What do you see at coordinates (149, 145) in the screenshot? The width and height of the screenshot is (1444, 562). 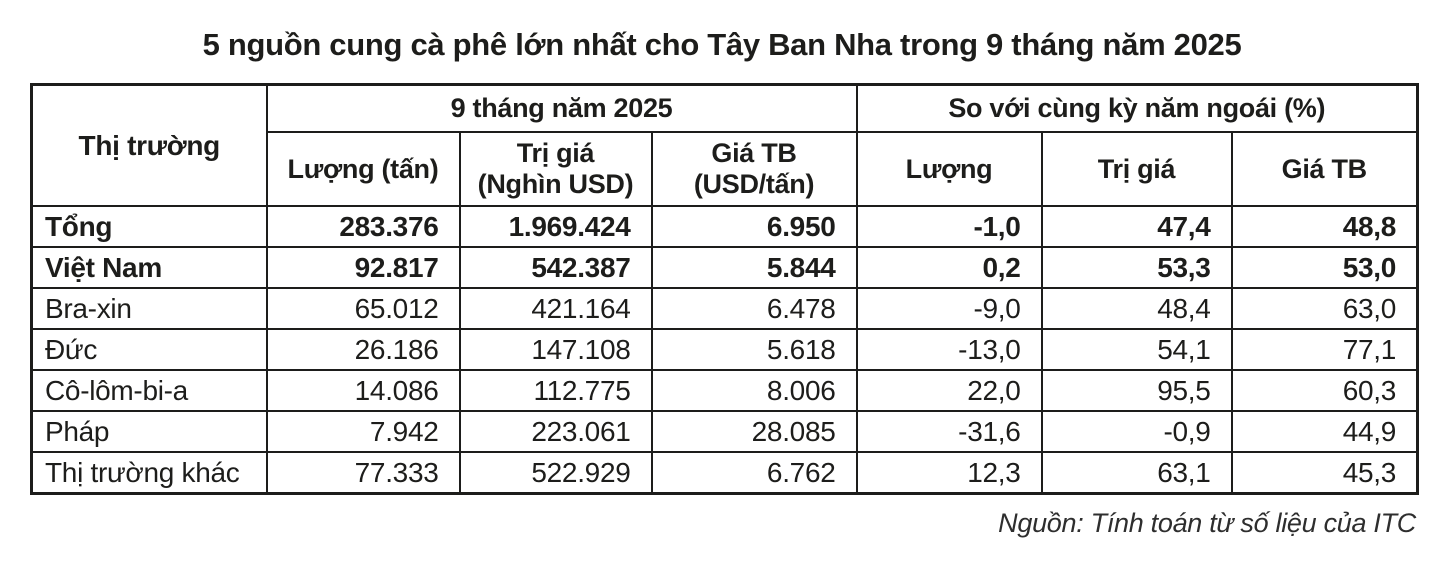 I see `col-header-market: Thị trường` at bounding box center [149, 145].